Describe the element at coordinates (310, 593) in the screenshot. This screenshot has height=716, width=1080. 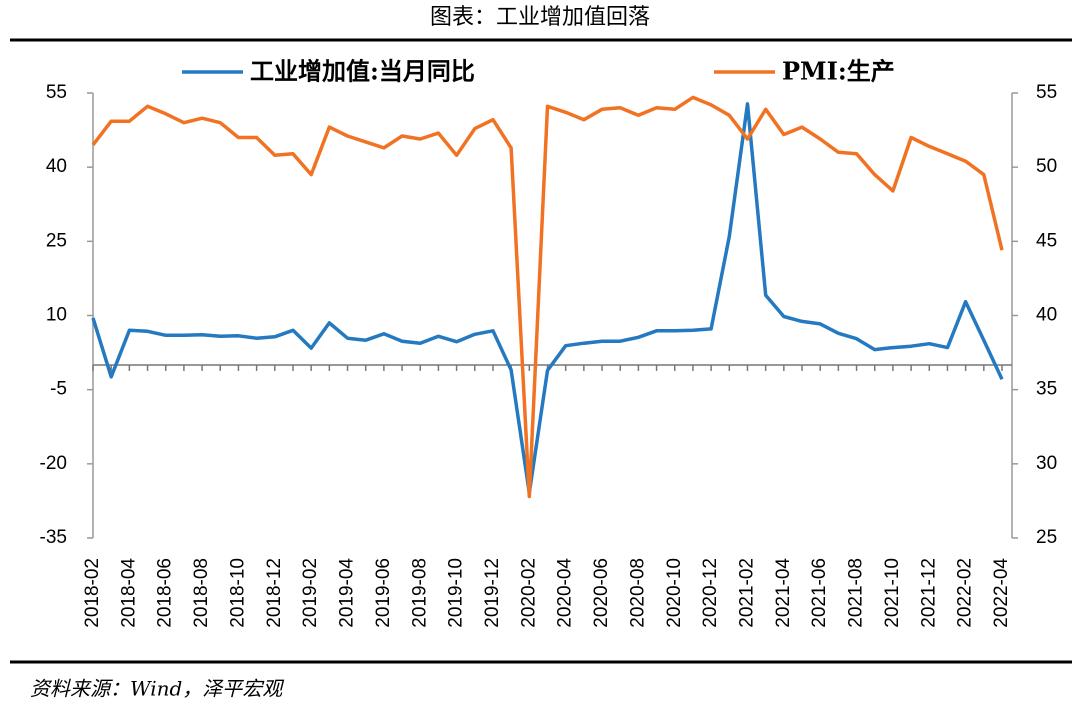
I see `x-tick-label: 2019-02` at that location.